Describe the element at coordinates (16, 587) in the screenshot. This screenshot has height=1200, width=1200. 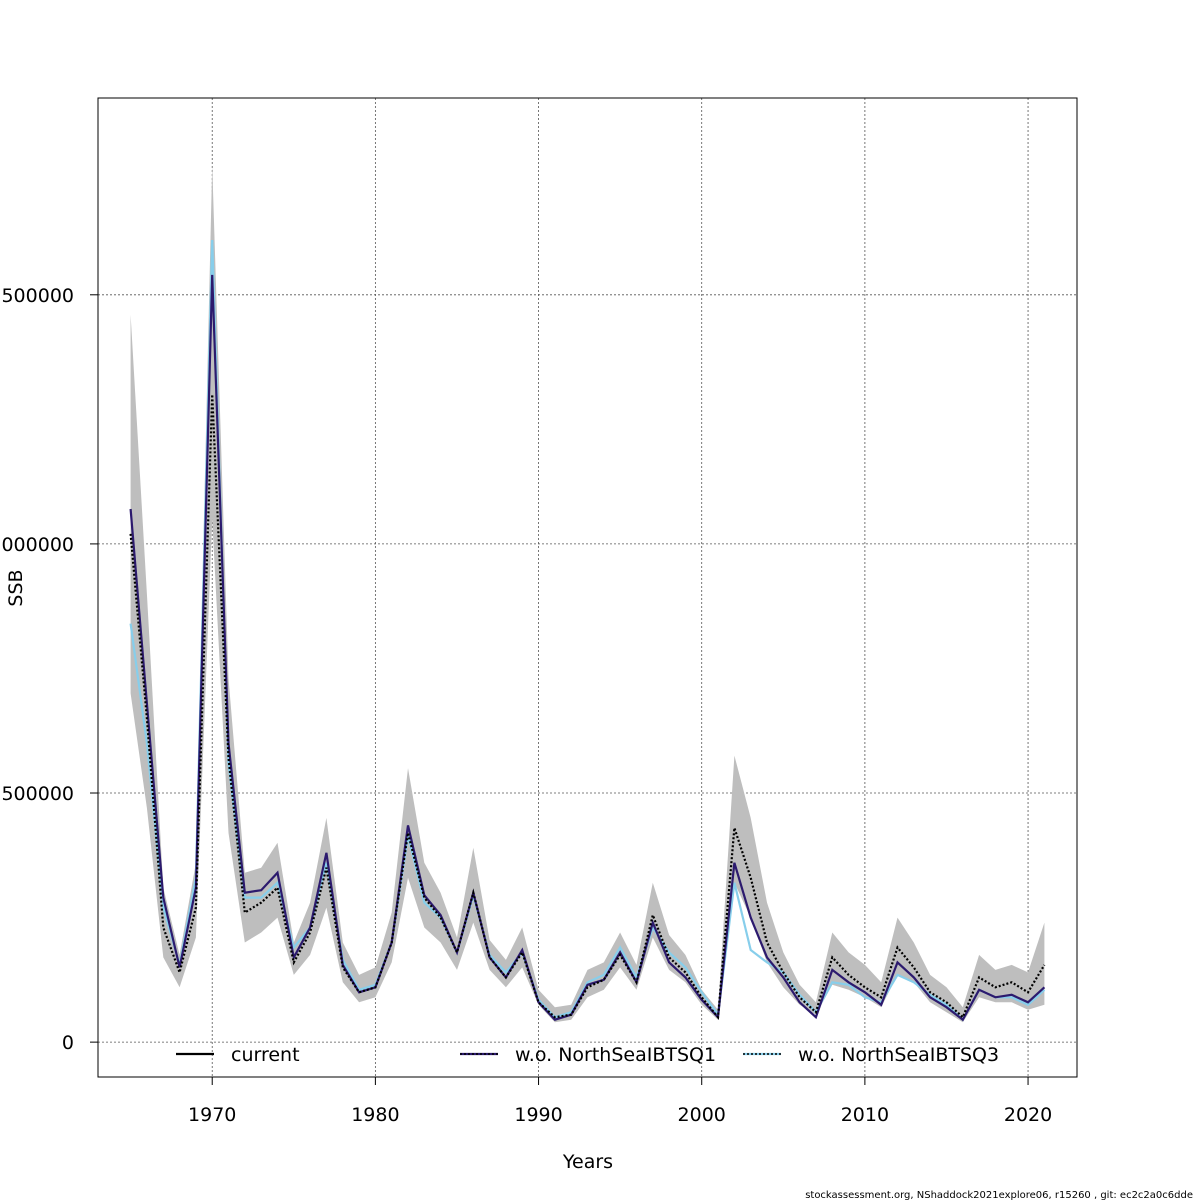
I see `y-axis-label: SSB` at that location.